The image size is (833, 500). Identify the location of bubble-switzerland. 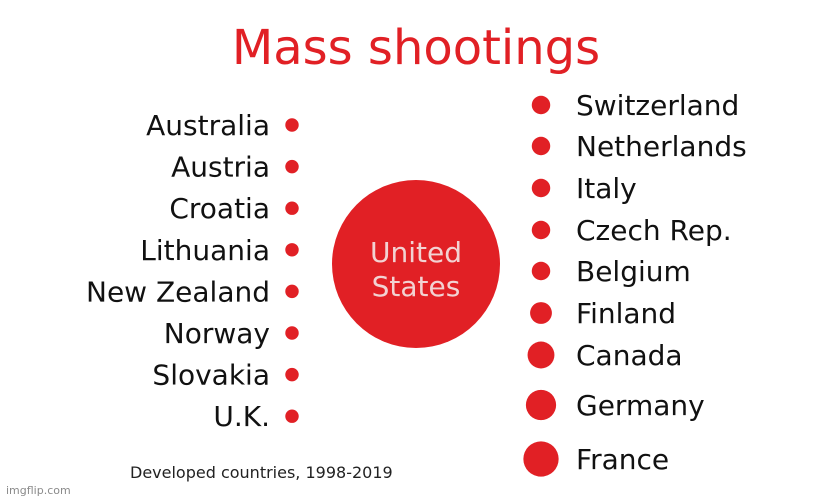
(541, 105).